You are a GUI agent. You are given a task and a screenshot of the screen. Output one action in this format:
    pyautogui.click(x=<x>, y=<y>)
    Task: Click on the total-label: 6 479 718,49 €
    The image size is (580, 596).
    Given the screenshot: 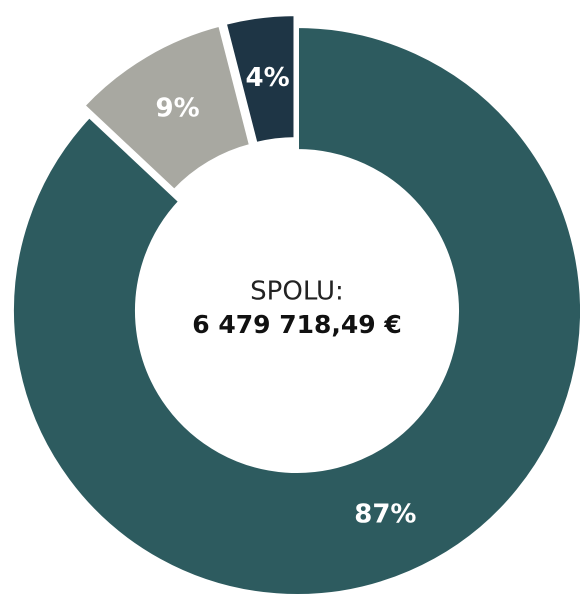 What is the action you would take?
    pyautogui.click(x=297, y=324)
    